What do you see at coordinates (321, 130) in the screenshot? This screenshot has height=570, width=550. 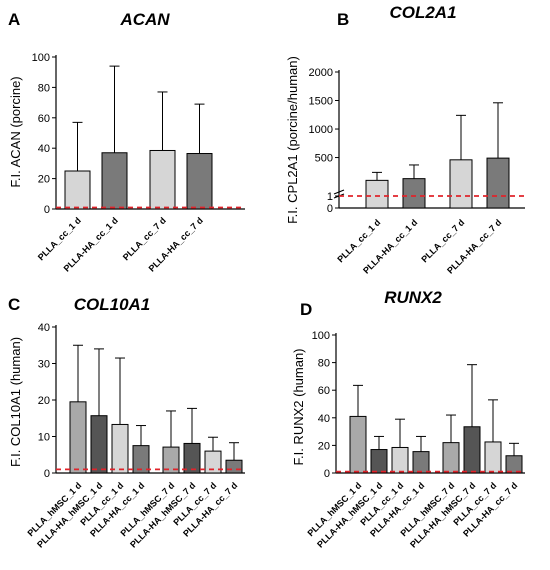 I see `y-tick-label: 1000` at bounding box center [321, 130].